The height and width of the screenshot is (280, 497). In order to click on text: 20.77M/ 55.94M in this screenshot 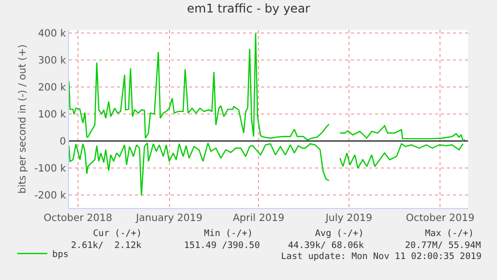, I will do `click(443, 246)`.